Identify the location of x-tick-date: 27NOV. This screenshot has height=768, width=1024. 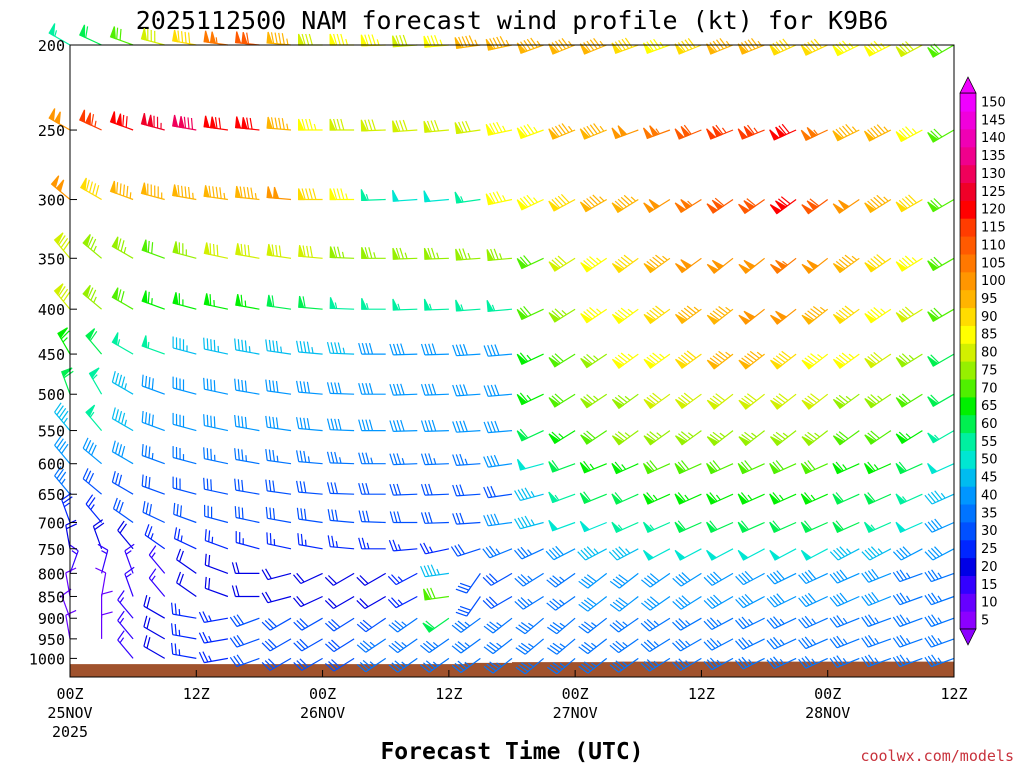
(575, 713).